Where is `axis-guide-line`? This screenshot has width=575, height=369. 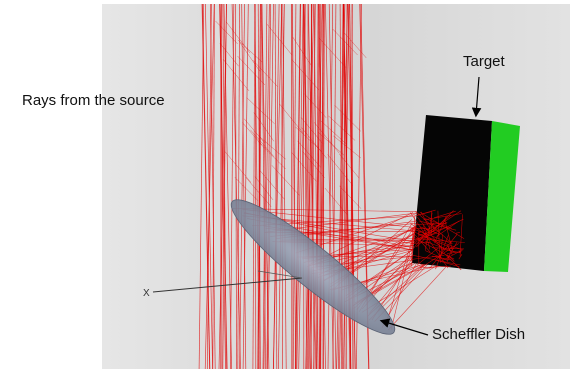
axis-guide-line is located at coordinates (280, 274).